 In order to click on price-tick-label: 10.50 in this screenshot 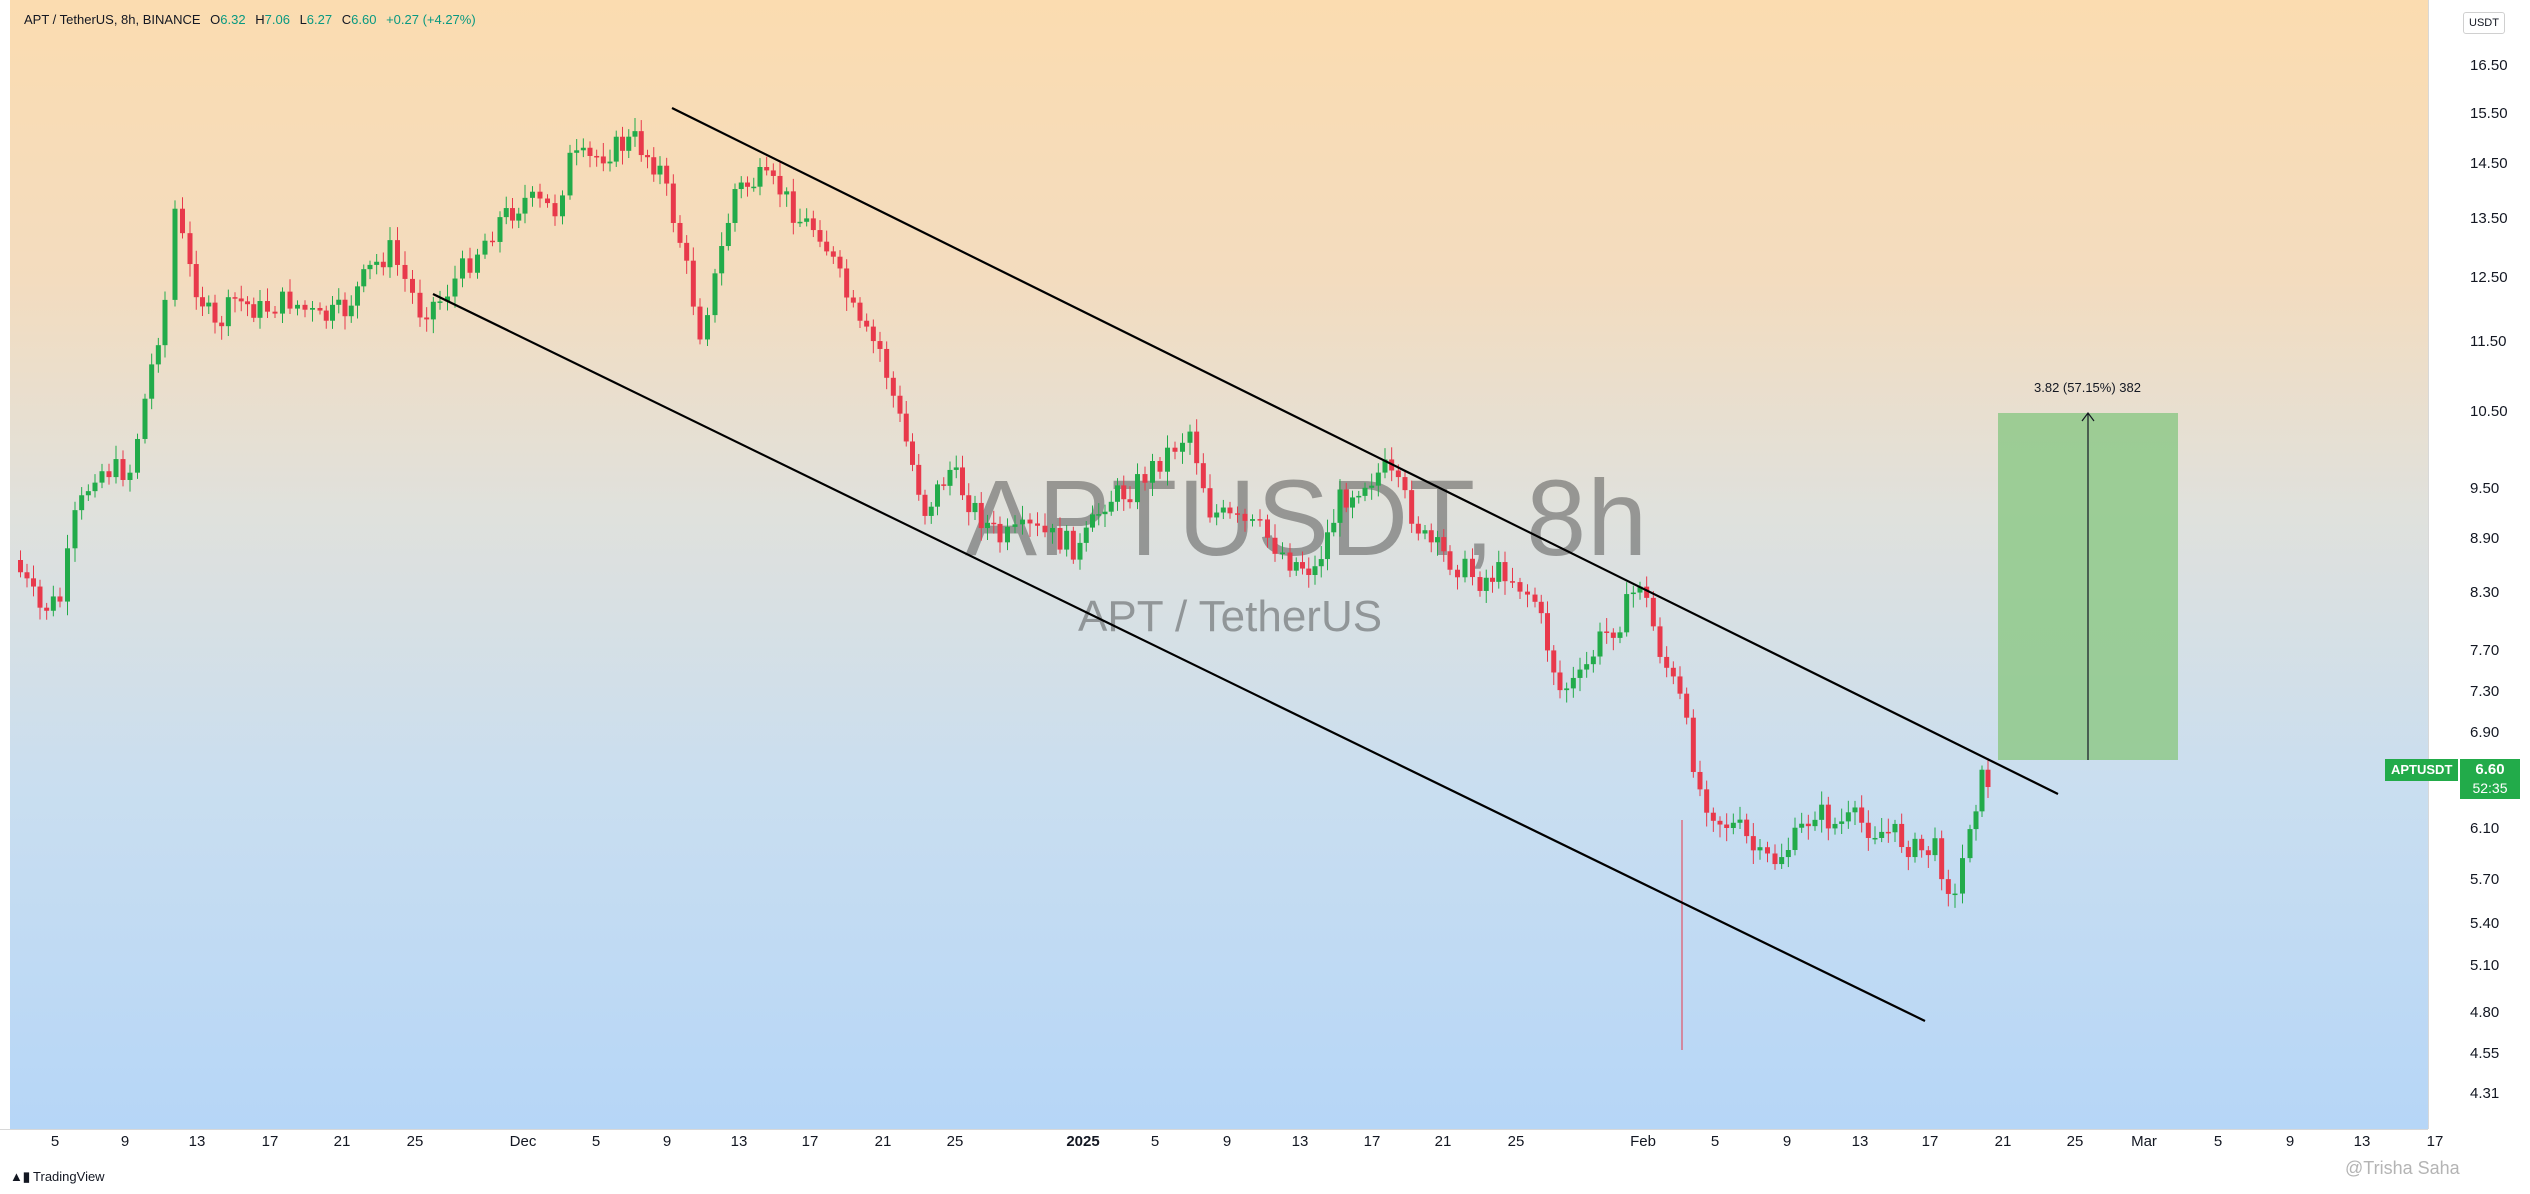, I will do `click(2489, 411)`.